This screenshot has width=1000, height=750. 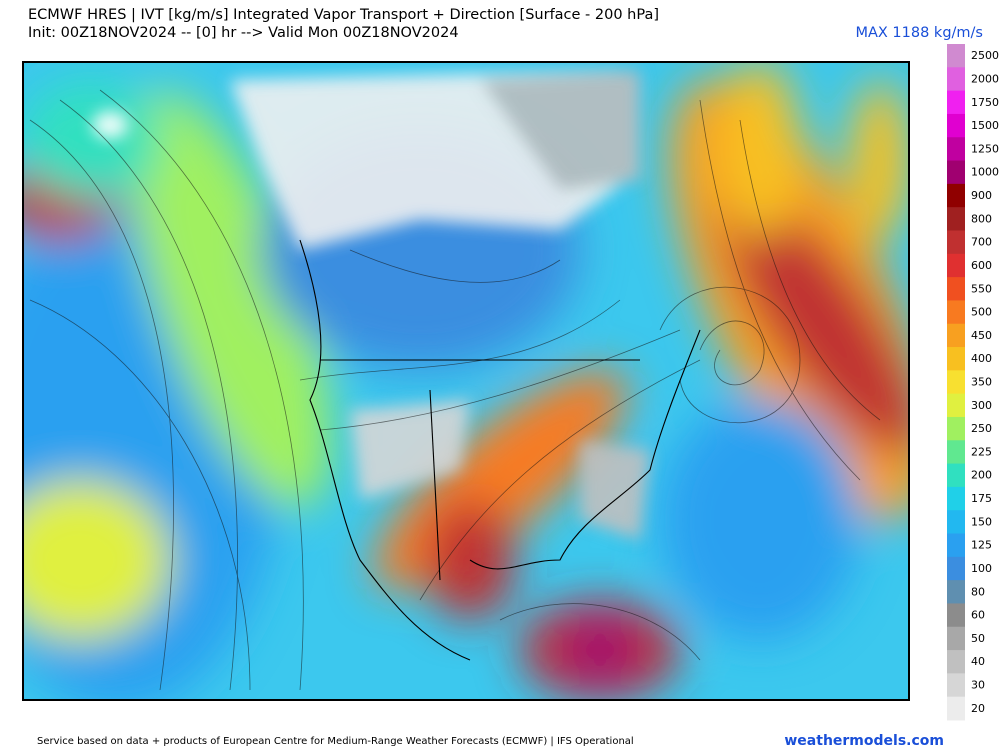 I want to click on colorbar-label: 1750, so click(x=985, y=102).